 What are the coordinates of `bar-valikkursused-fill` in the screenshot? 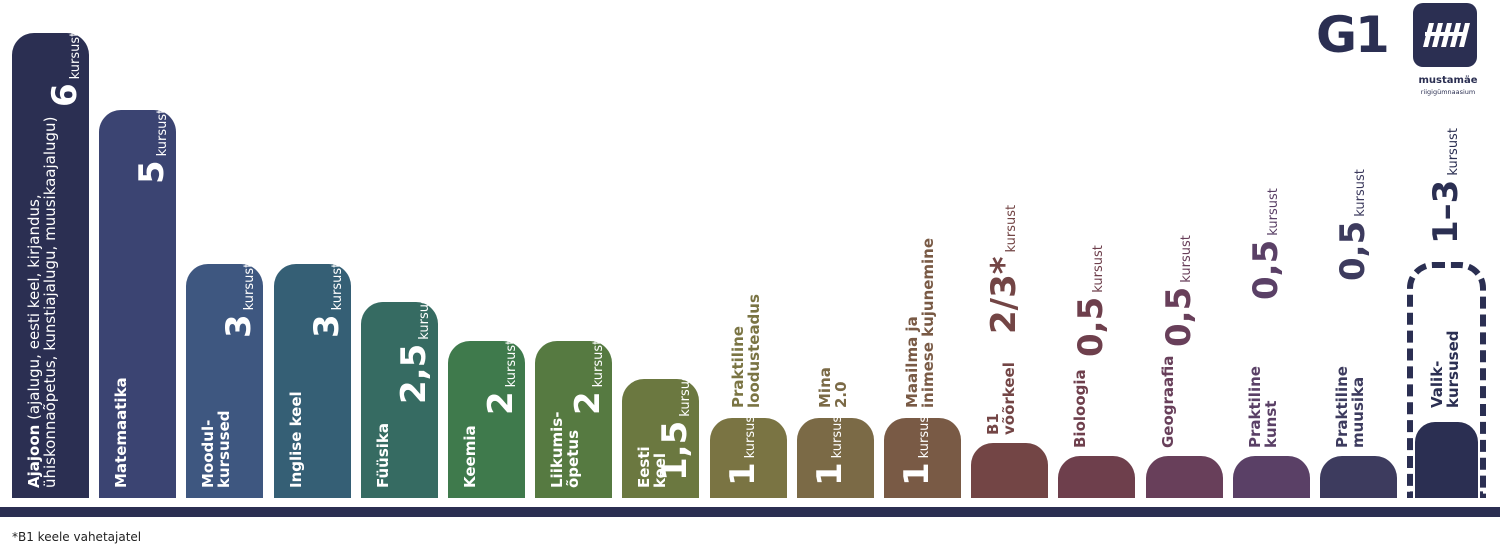 It's located at (1446, 460).